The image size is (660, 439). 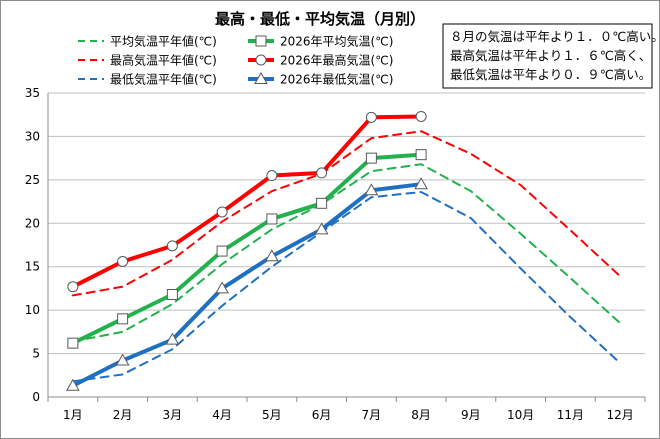 What do you see at coordinates (421, 116) in the screenshot?
I see `data-point-s4-m8` at bounding box center [421, 116].